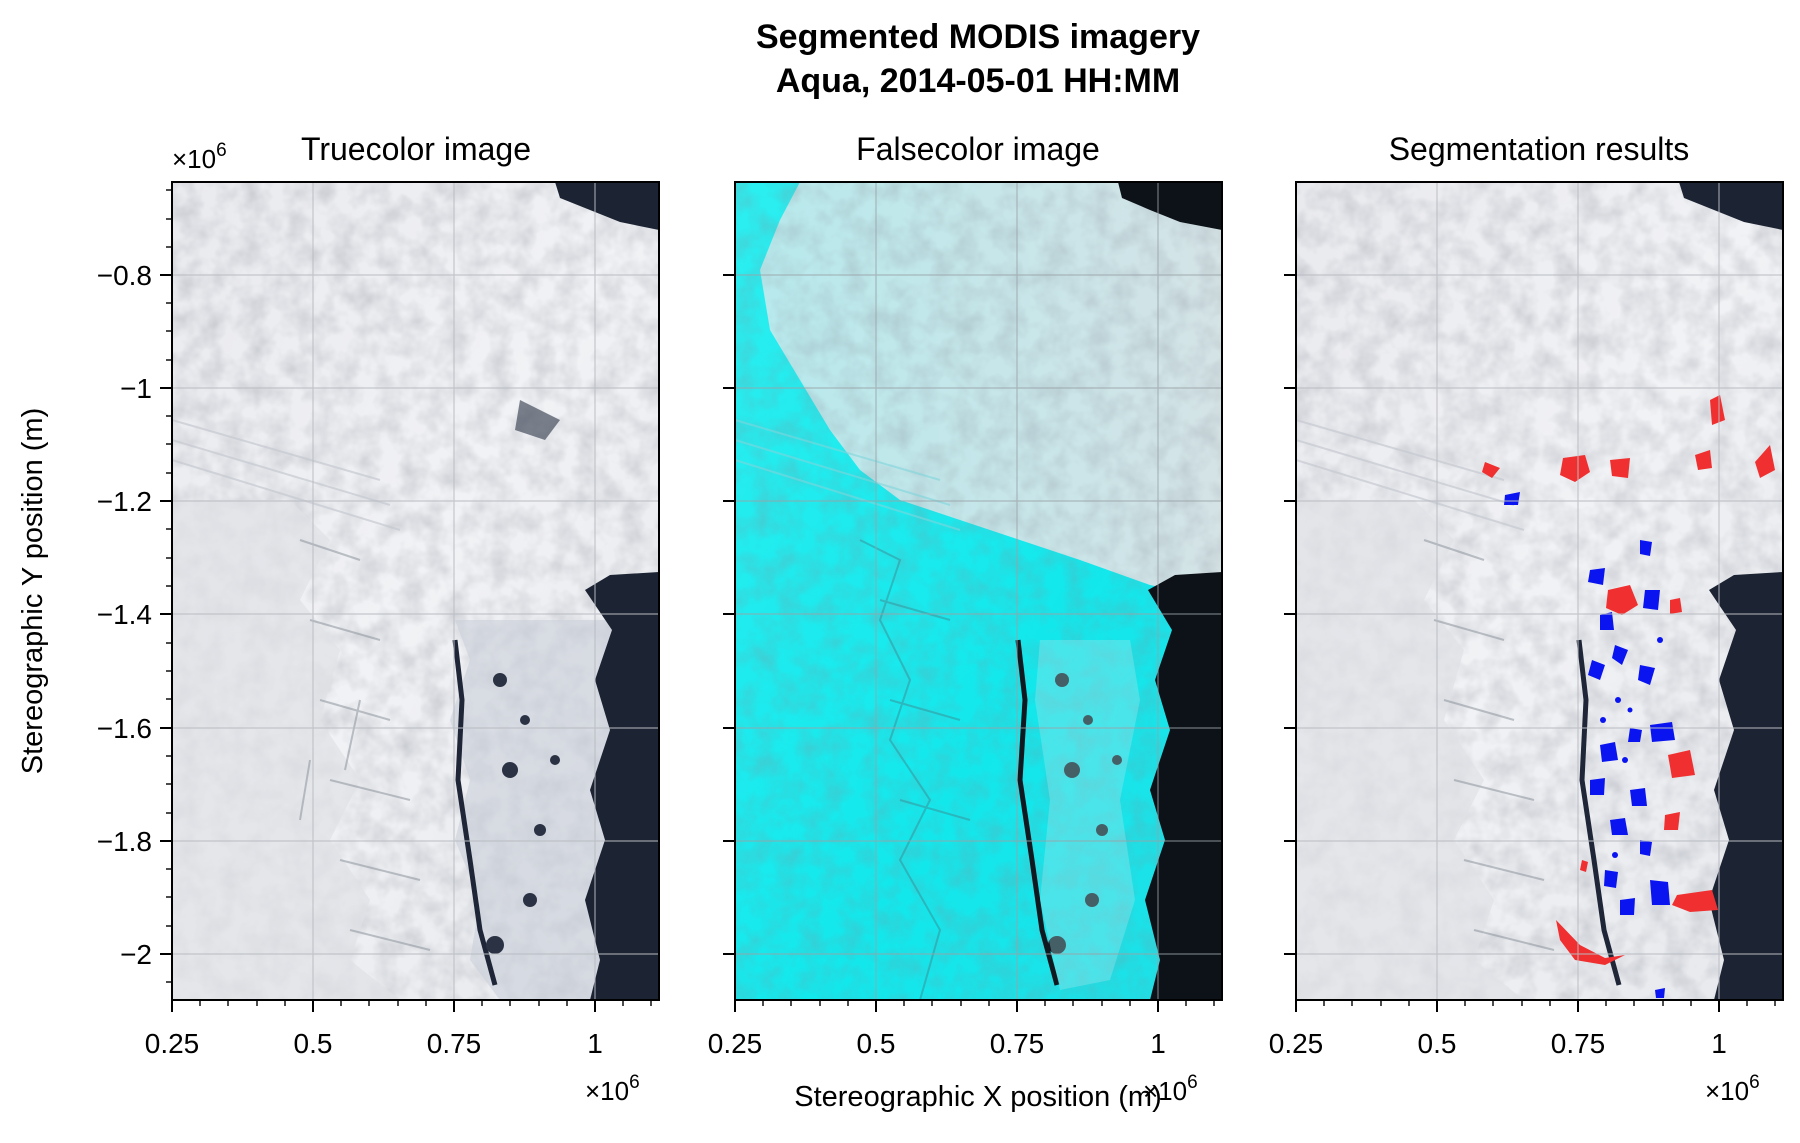  I want to click on figure-title-line2: Aqua, 2014-05-01 HH:MM, so click(978, 81).